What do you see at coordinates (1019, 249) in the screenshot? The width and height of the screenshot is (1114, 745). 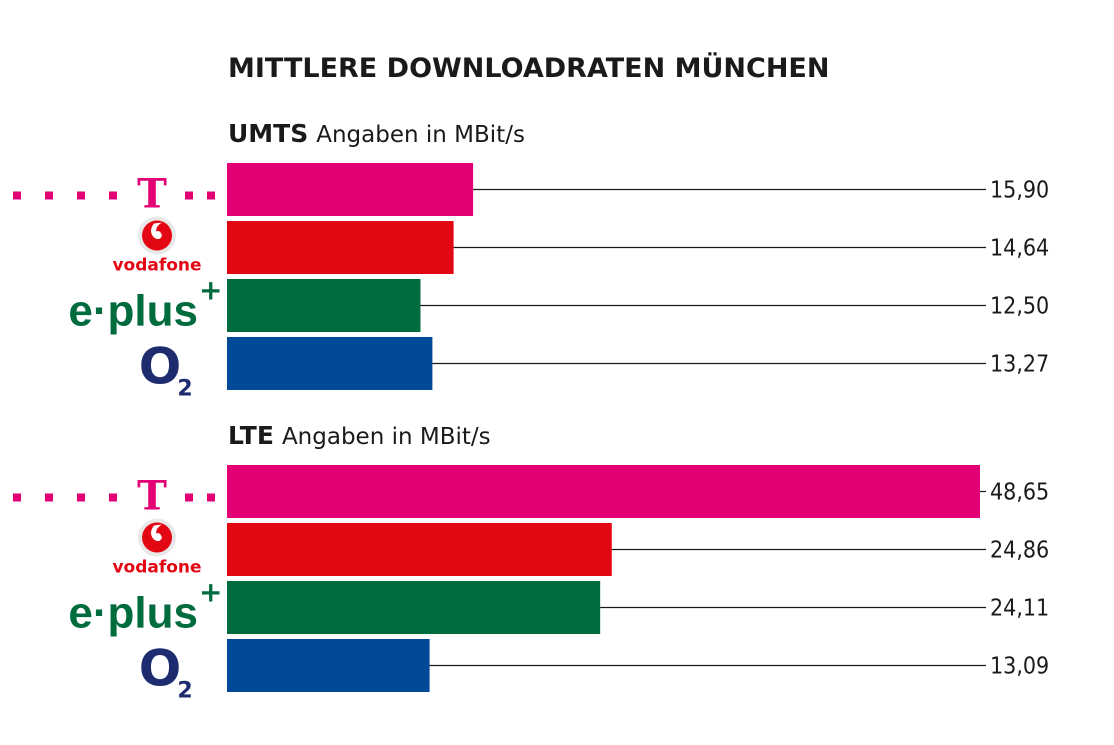 I see `value-label: 14,64` at bounding box center [1019, 249].